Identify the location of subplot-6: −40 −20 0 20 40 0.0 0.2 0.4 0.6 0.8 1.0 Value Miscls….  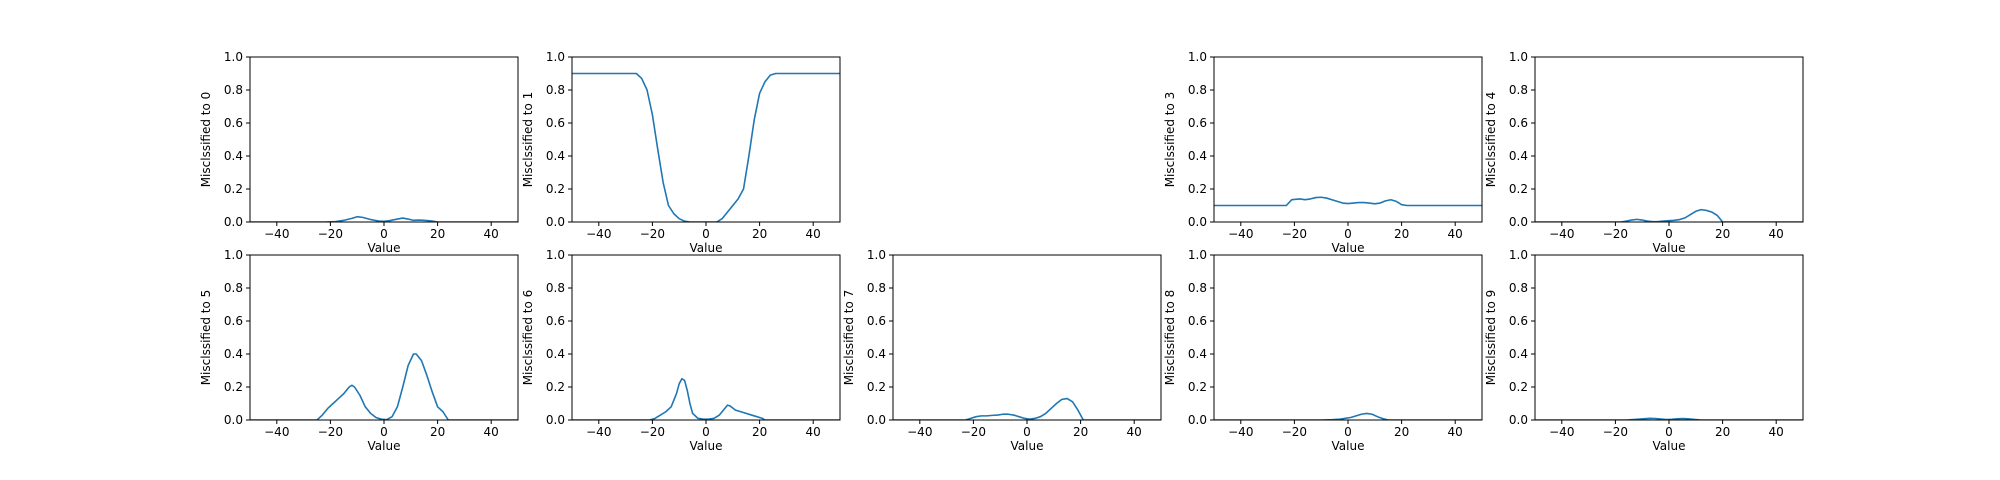
(681, 350).